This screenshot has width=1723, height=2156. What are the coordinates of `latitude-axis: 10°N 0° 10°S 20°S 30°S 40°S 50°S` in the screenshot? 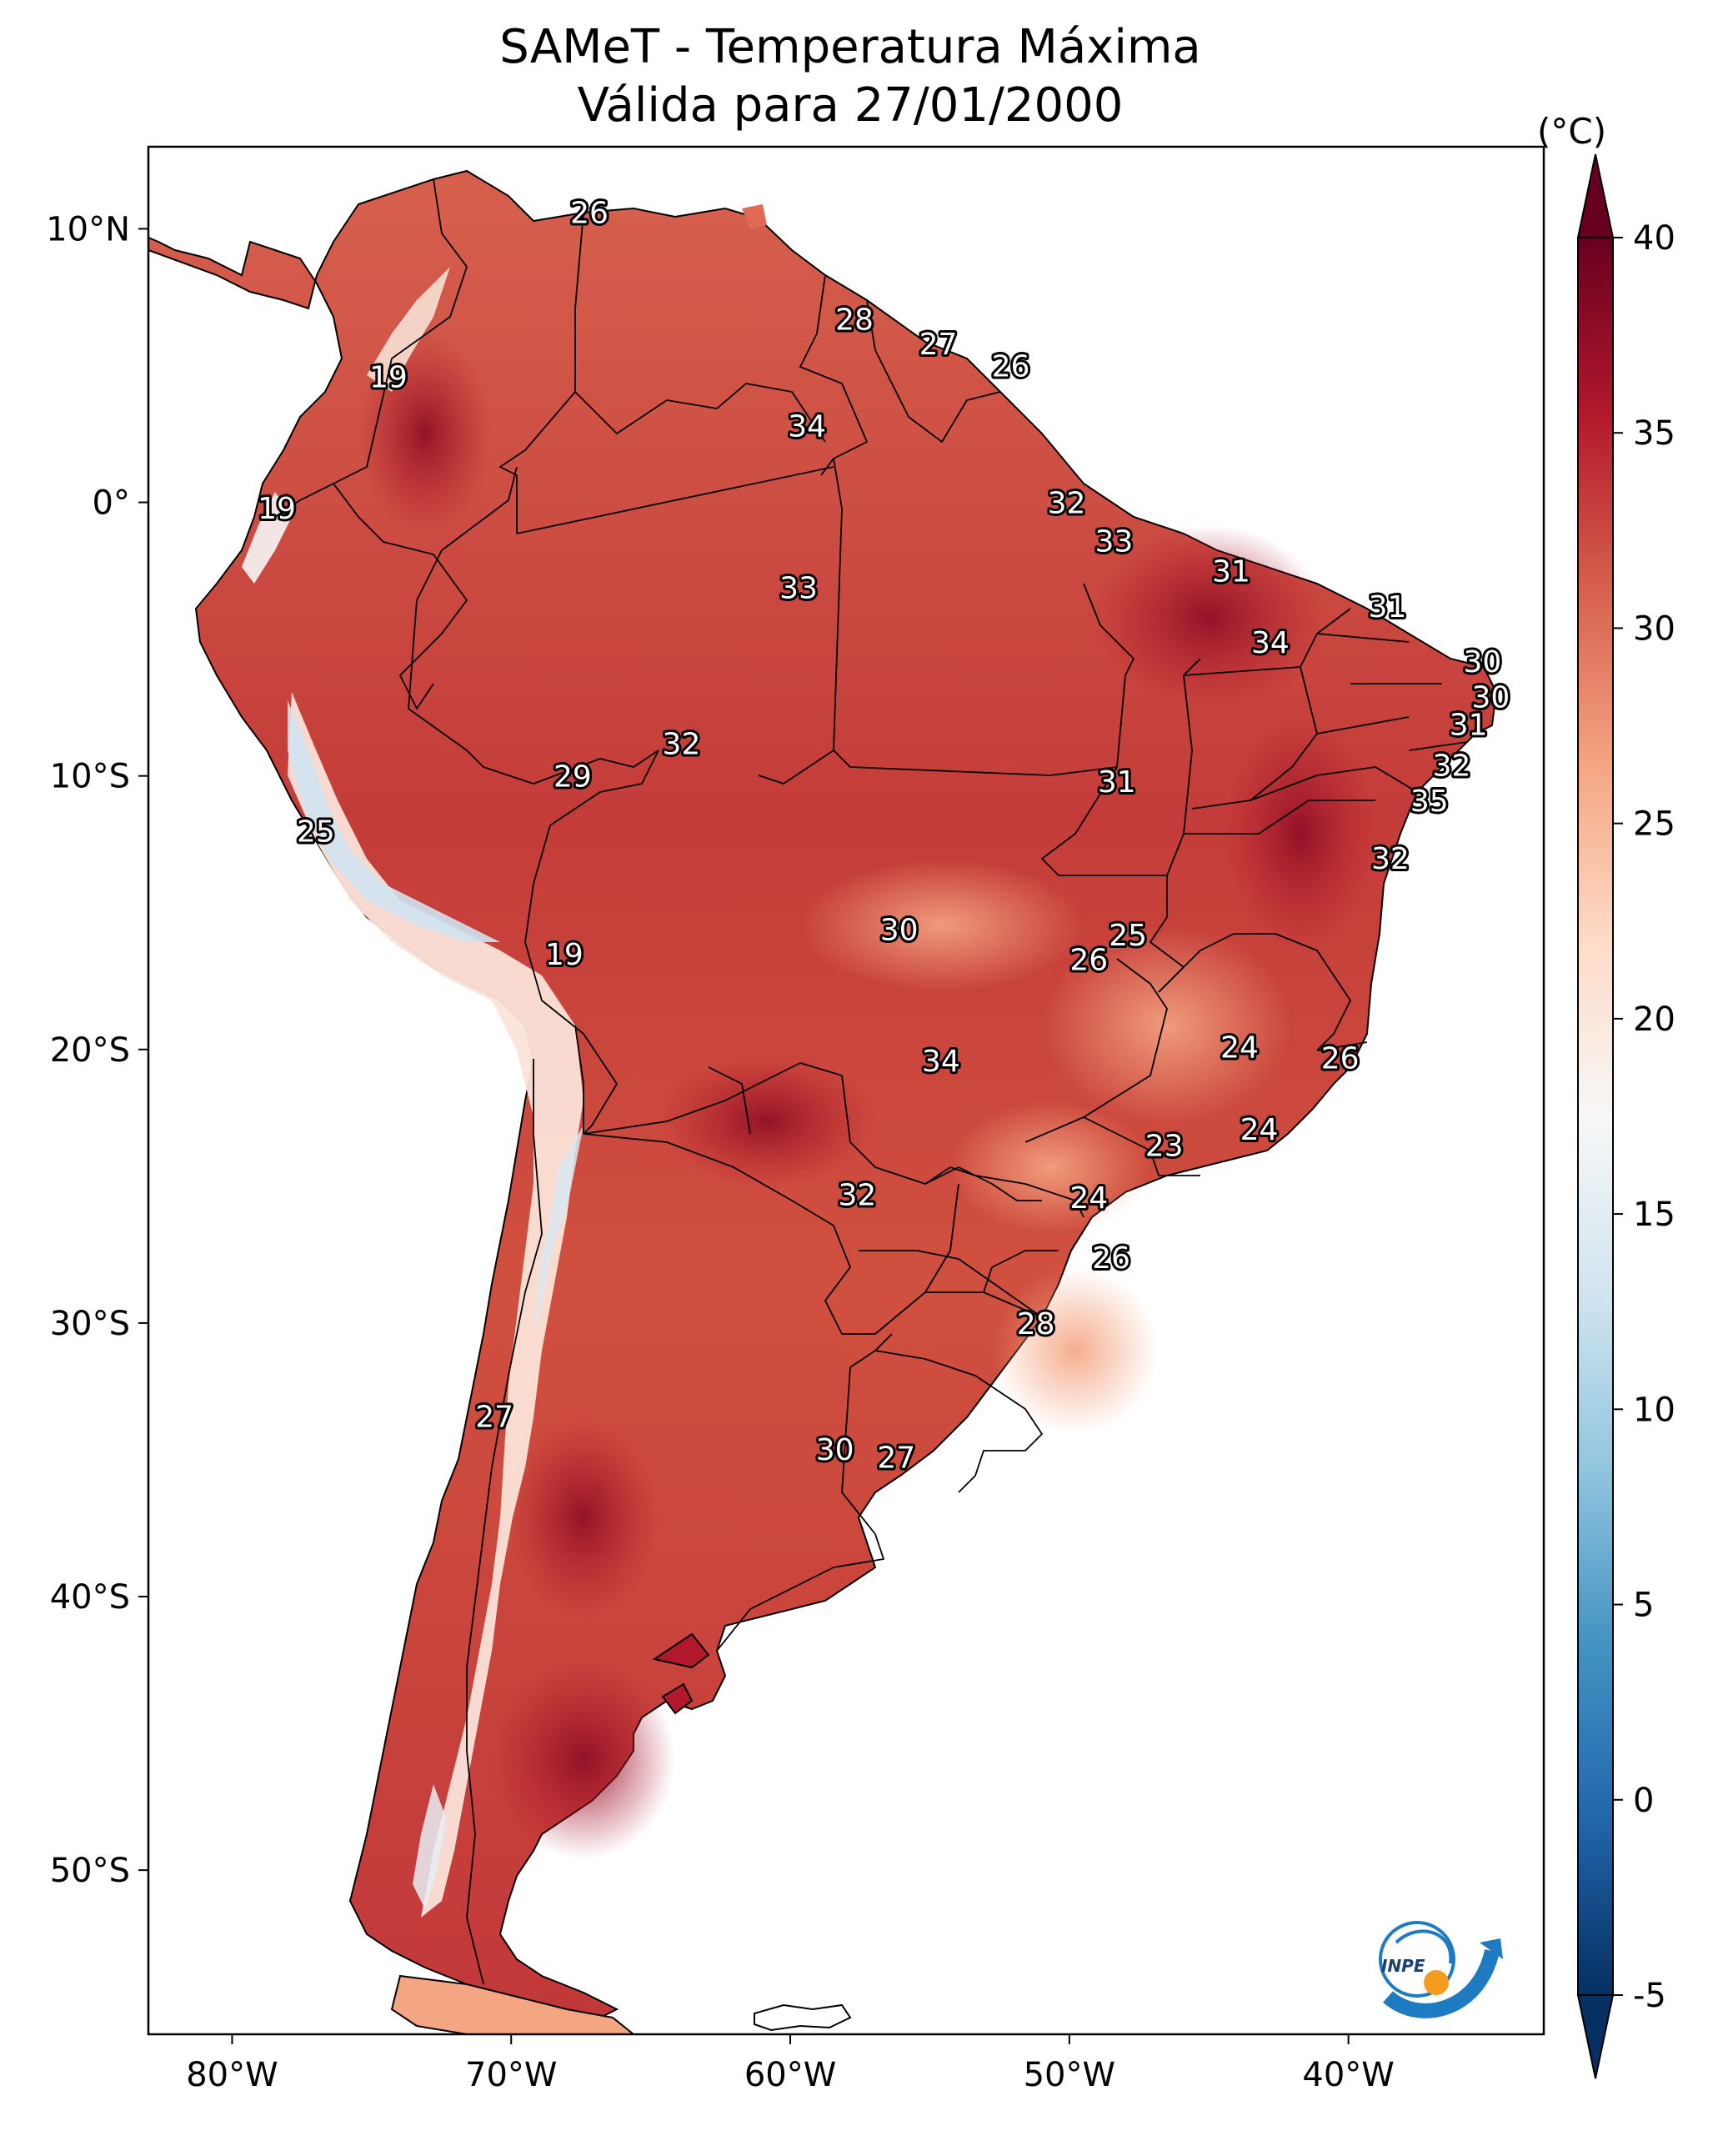 It's located at (97, 1050).